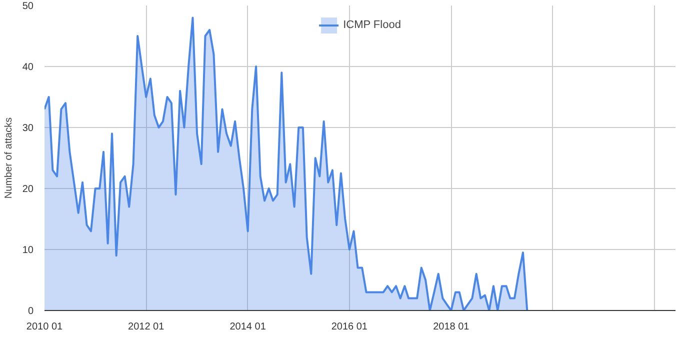 This screenshot has height=343, width=690. I want to click on x-tick-label: 2014 01, so click(248, 327).